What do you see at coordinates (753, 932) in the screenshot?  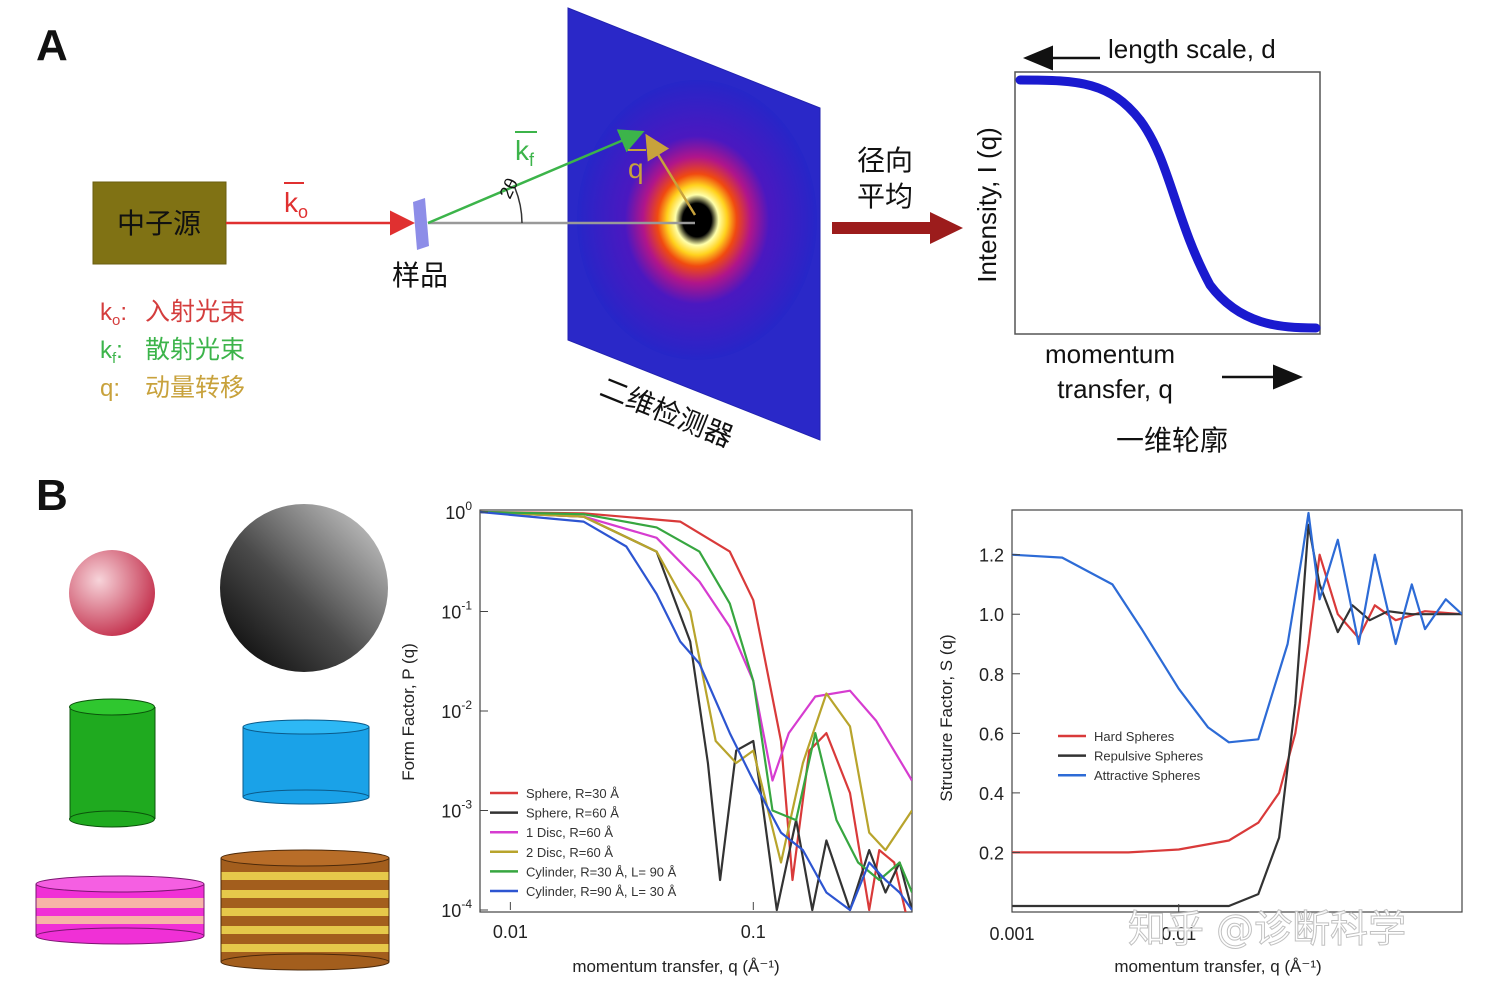 I see `form-factor-x-tick-label: 0.1` at bounding box center [753, 932].